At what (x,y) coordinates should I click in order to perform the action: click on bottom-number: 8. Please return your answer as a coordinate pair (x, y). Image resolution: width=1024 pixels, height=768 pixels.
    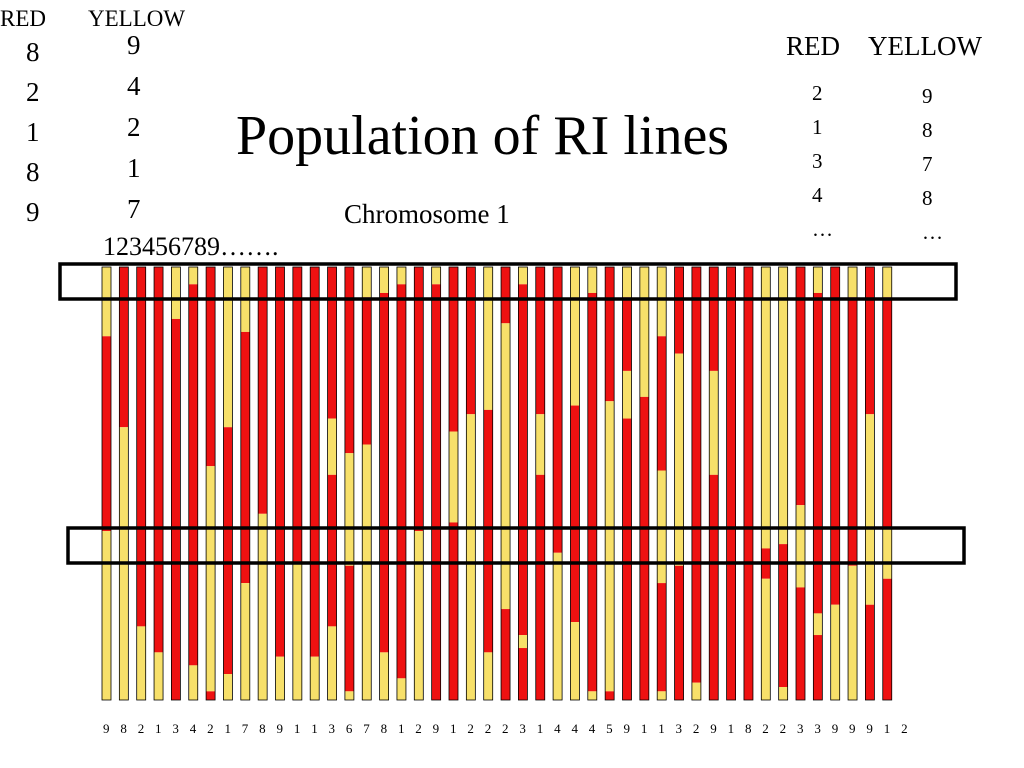
    Looking at the image, I should click on (748, 728).